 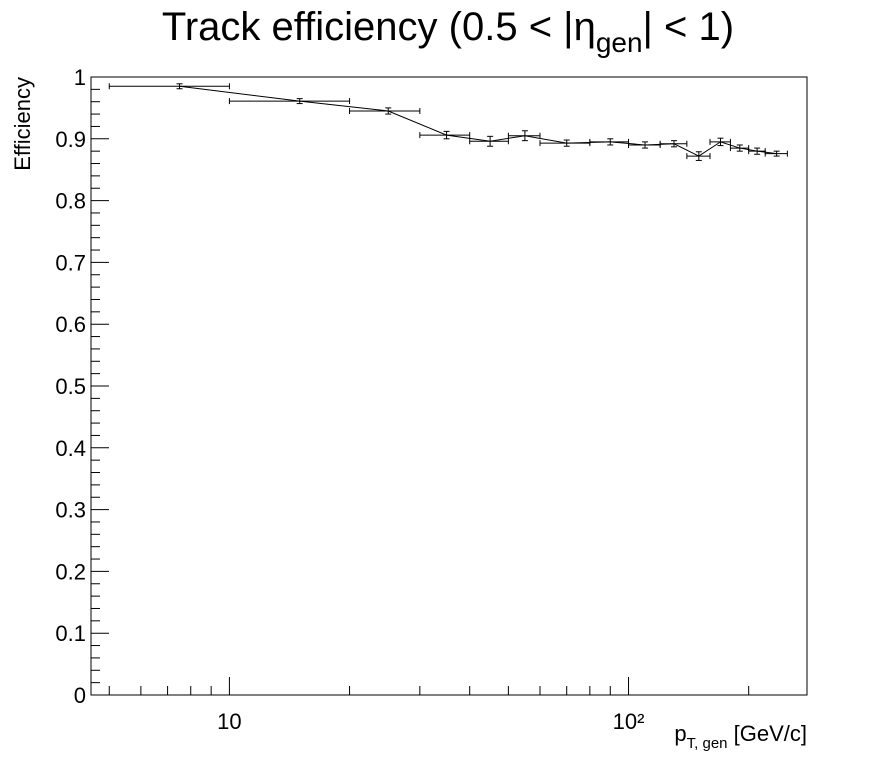 I want to click on x-tick-label: 10, so click(x=229, y=721).